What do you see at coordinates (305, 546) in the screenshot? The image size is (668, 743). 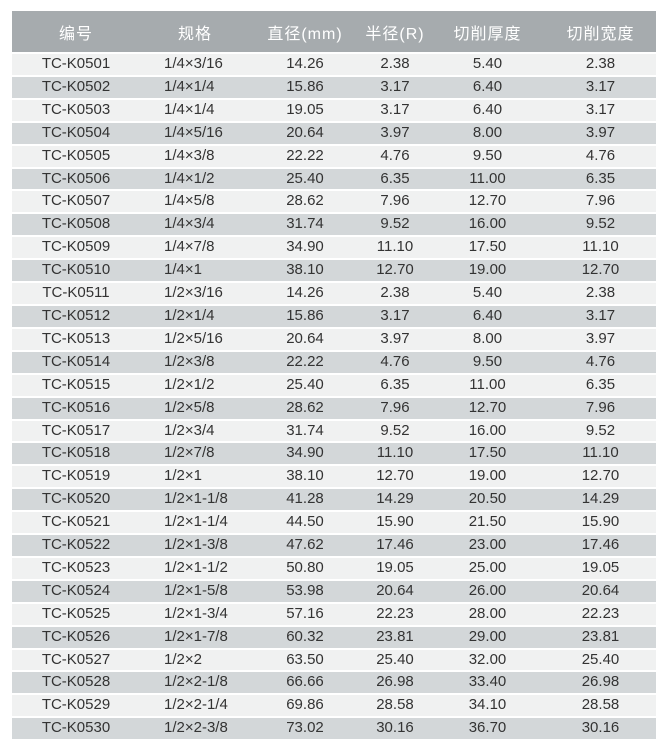 I see `cell-diameter: 47.62` at bounding box center [305, 546].